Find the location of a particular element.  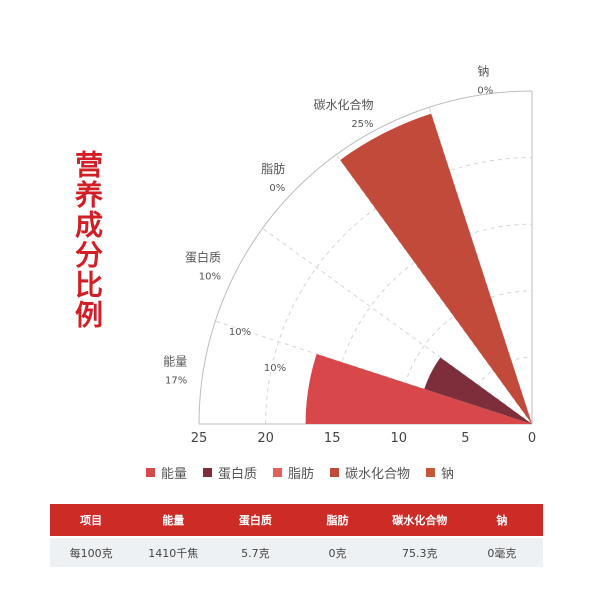

category-label-2: 脂肪 is located at coordinates (273, 168).